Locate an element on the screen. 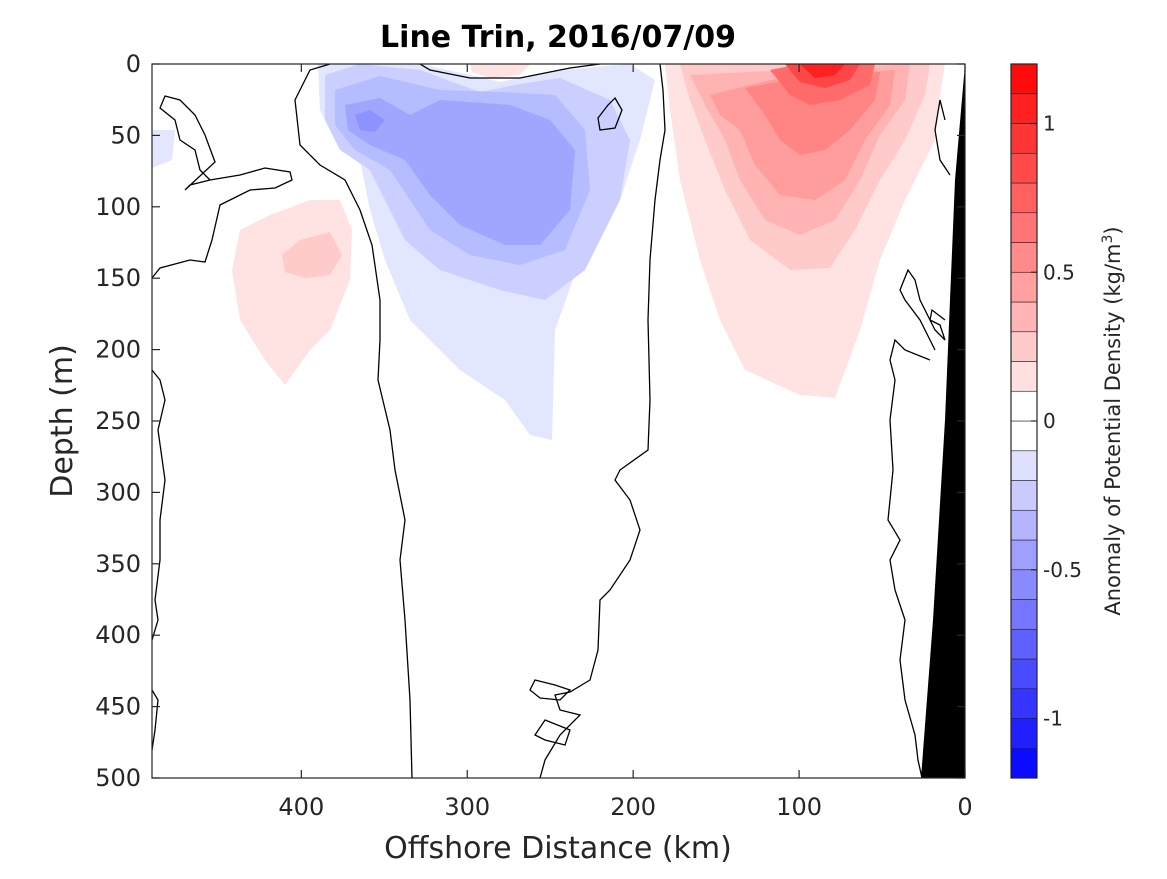 Image resolution: width=1167 pixels, height=879 pixels. y-tick-label: 150 is located at coordinates (118, 278).